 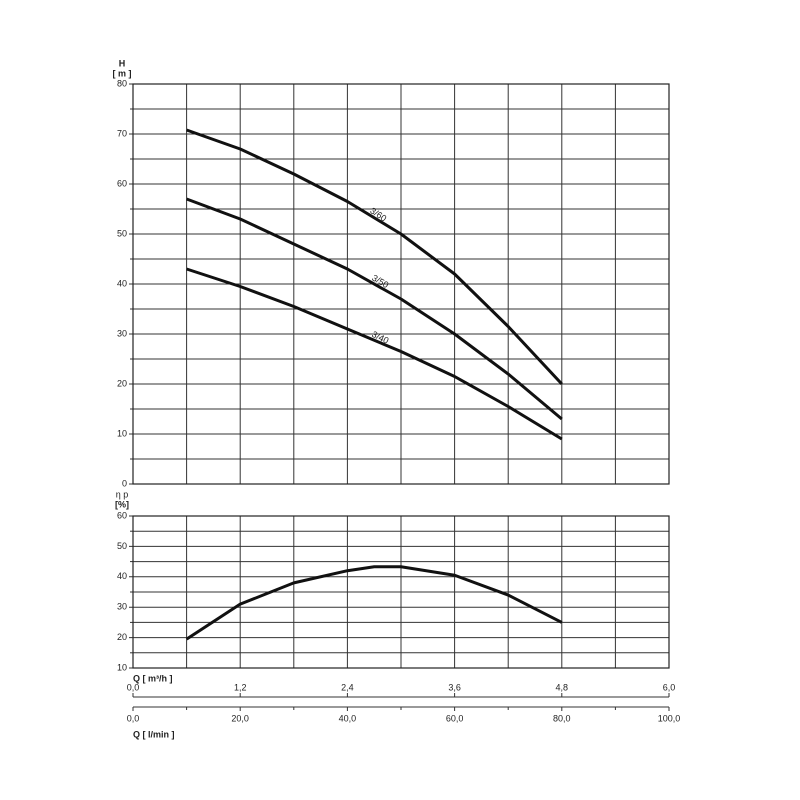 What do you see at coordinates (122, 504) in the screenshot?
I see `y-unit: [%]` at bounding box center [122, 504].